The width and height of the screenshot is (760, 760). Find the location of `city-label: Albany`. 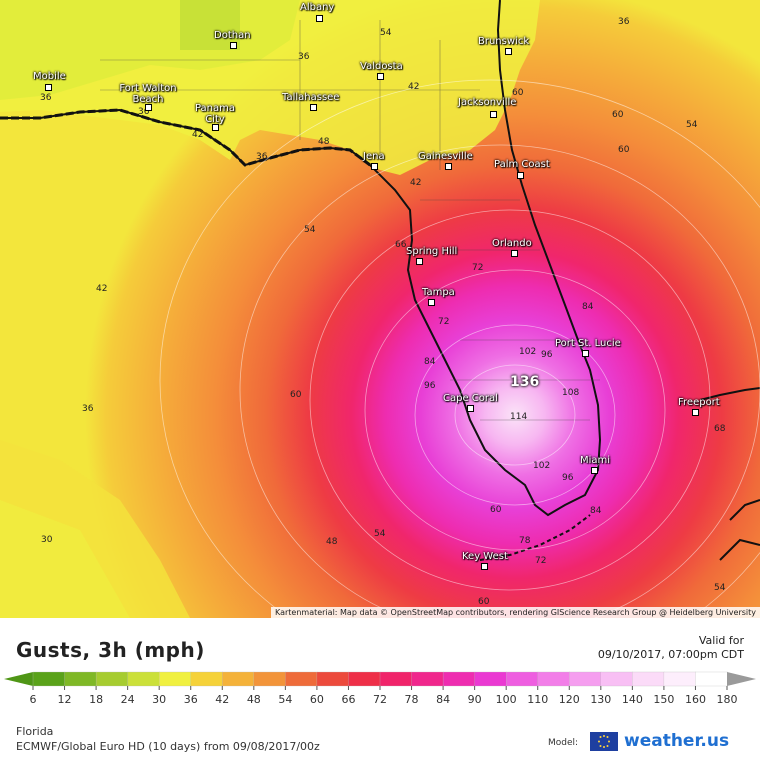

city-label: Albany is located at coordinates (317, 7).